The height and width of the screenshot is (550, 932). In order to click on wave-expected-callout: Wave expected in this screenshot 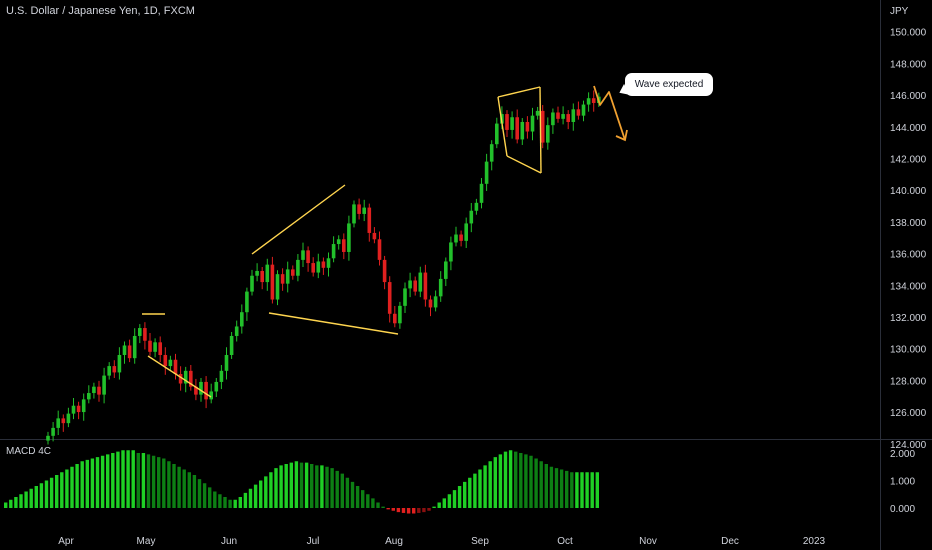, I will do `click(669, 84)`.